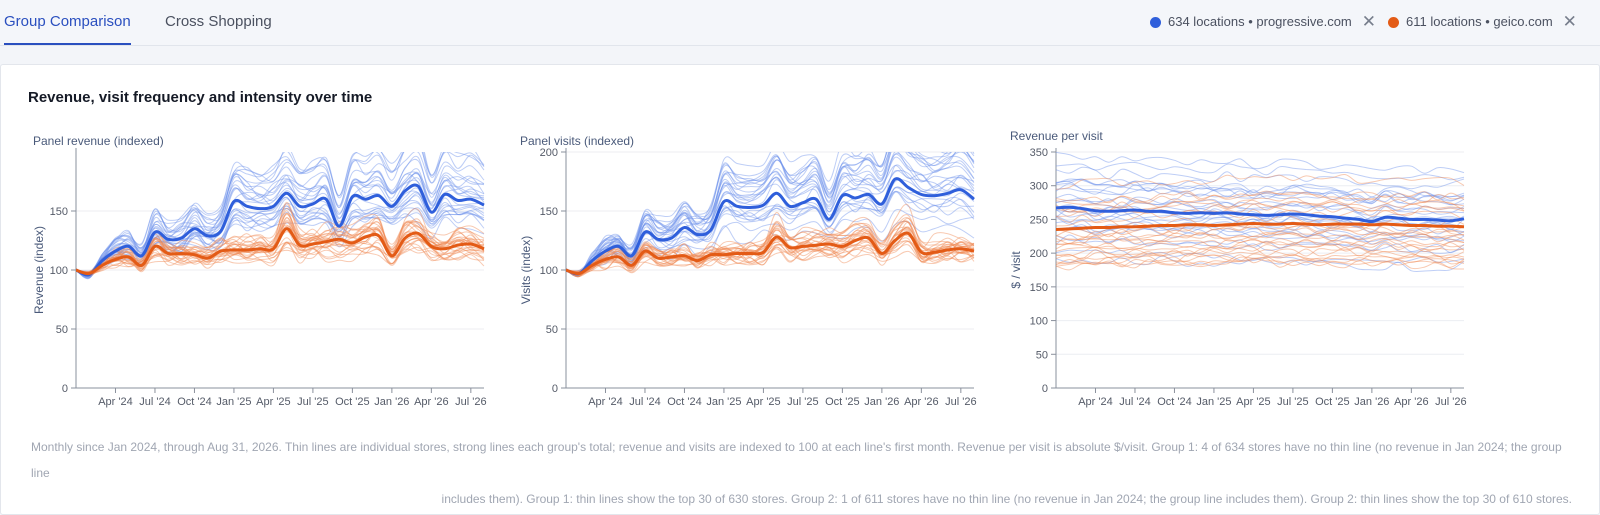 The image size is (1600, 515). What do you see at coordinates (549, 153) in the screenshot?
I see `y-tick-label: 200` at bounding box center [549, 153].